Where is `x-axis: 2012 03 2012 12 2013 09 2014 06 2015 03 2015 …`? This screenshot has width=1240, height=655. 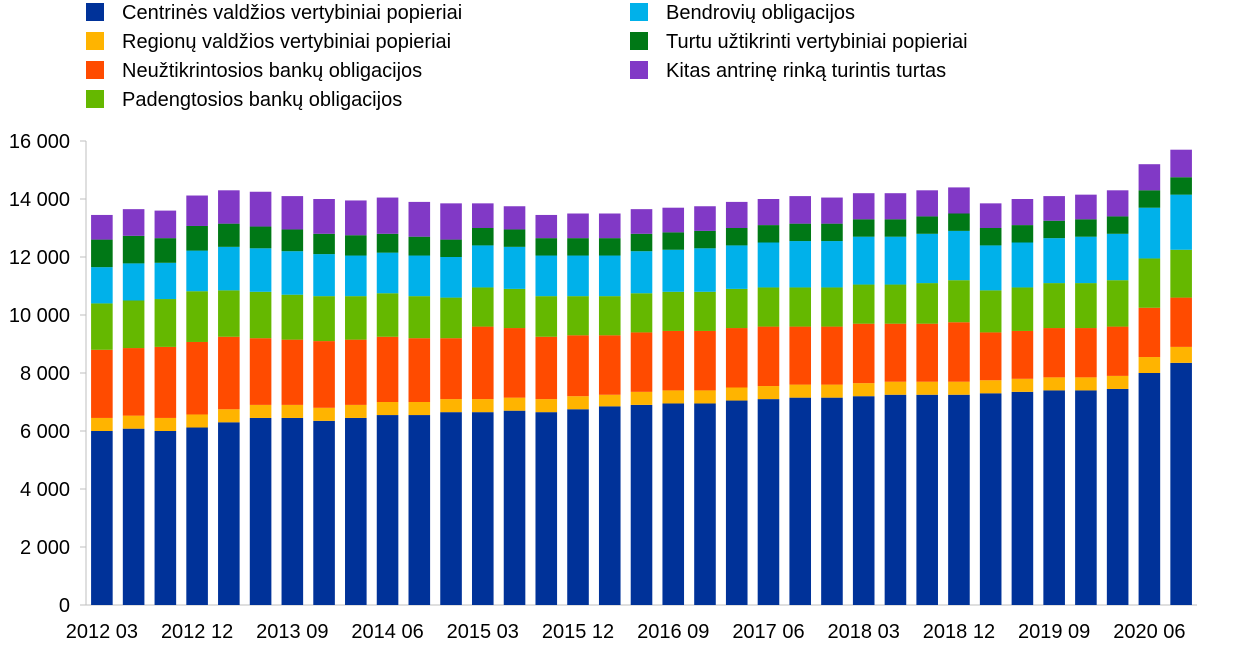
x-axis: 2012 03 2012 12 2013 09 2014 06 2015 03 2015 … is located at coordinates (631, 623).